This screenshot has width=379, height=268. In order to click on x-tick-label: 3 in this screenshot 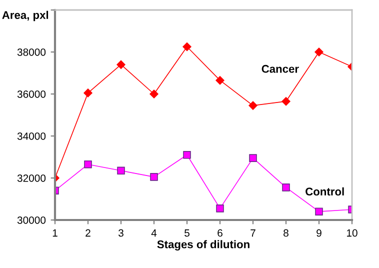, I will do `click(121, 233)`.